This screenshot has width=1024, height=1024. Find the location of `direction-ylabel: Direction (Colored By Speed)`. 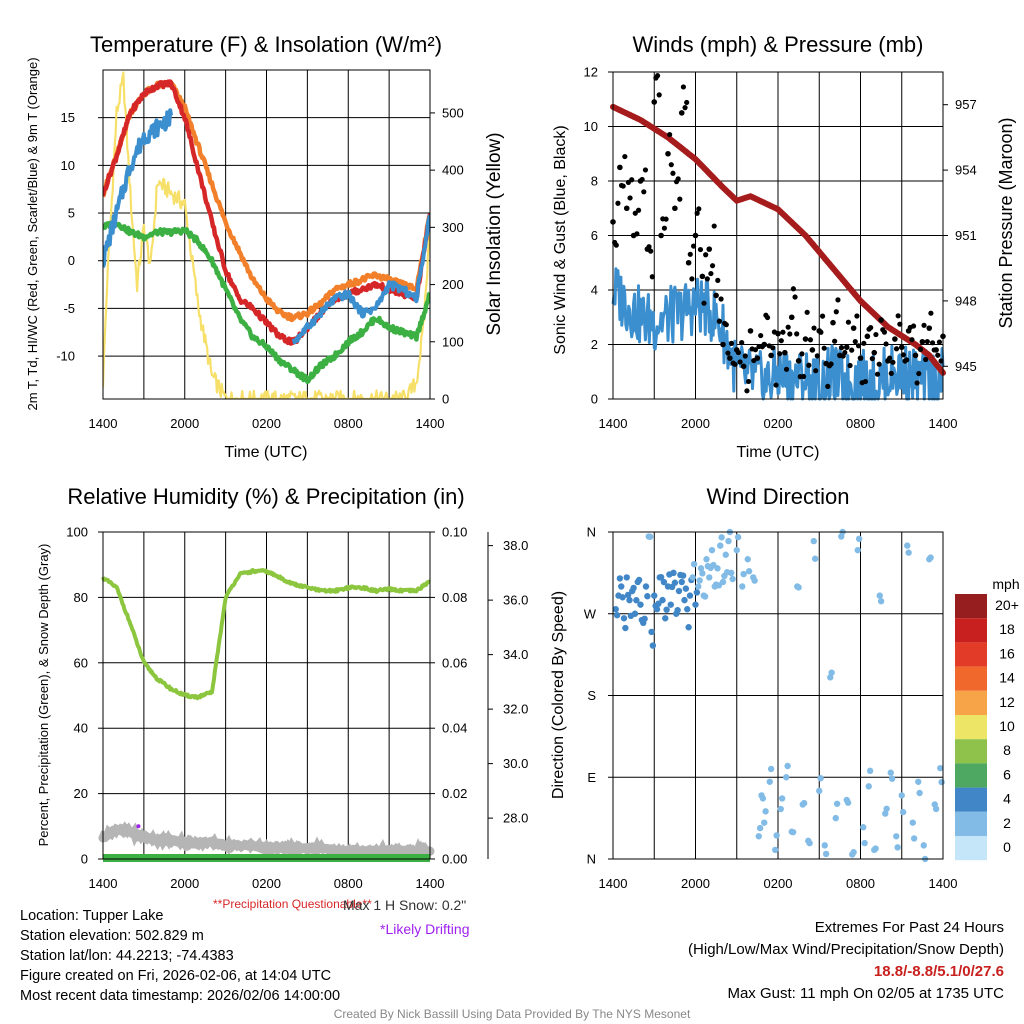

direction-ylabel: Direction (Colored By Speed) is located at coordinates (558, 695).